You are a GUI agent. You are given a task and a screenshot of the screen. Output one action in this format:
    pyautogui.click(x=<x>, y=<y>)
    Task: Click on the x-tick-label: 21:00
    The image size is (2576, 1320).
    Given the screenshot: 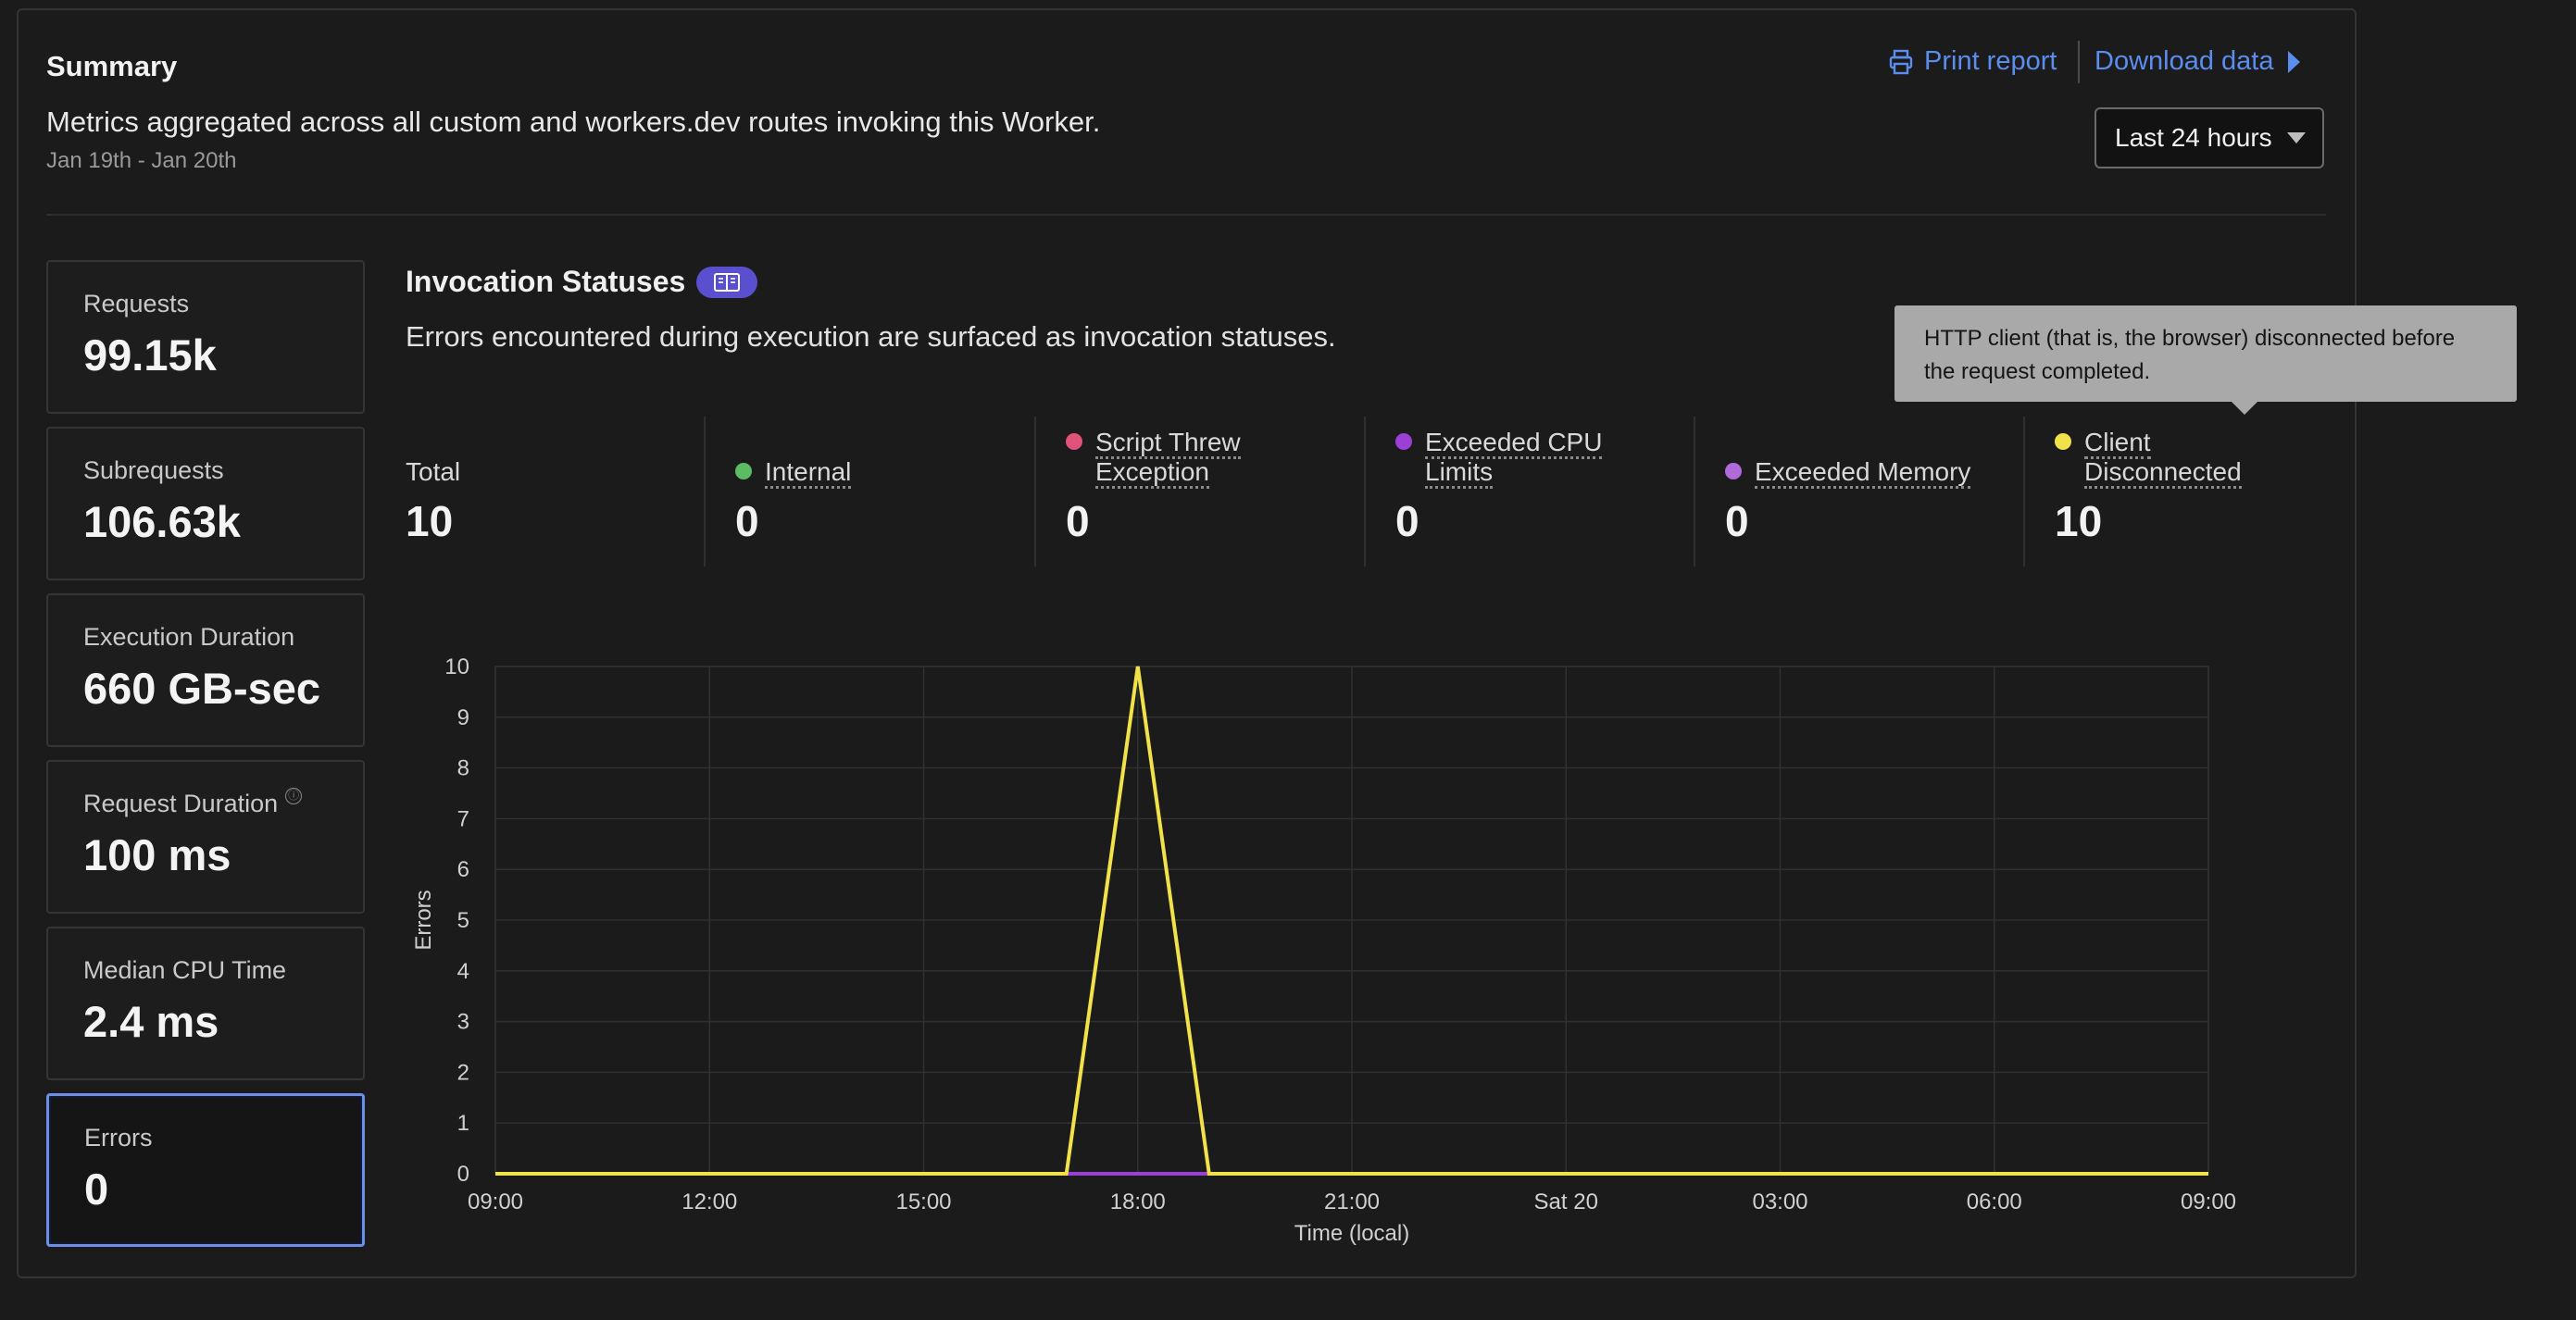 What is the action you would take?
    pyautogui.click(x=1352, y=1201)
    